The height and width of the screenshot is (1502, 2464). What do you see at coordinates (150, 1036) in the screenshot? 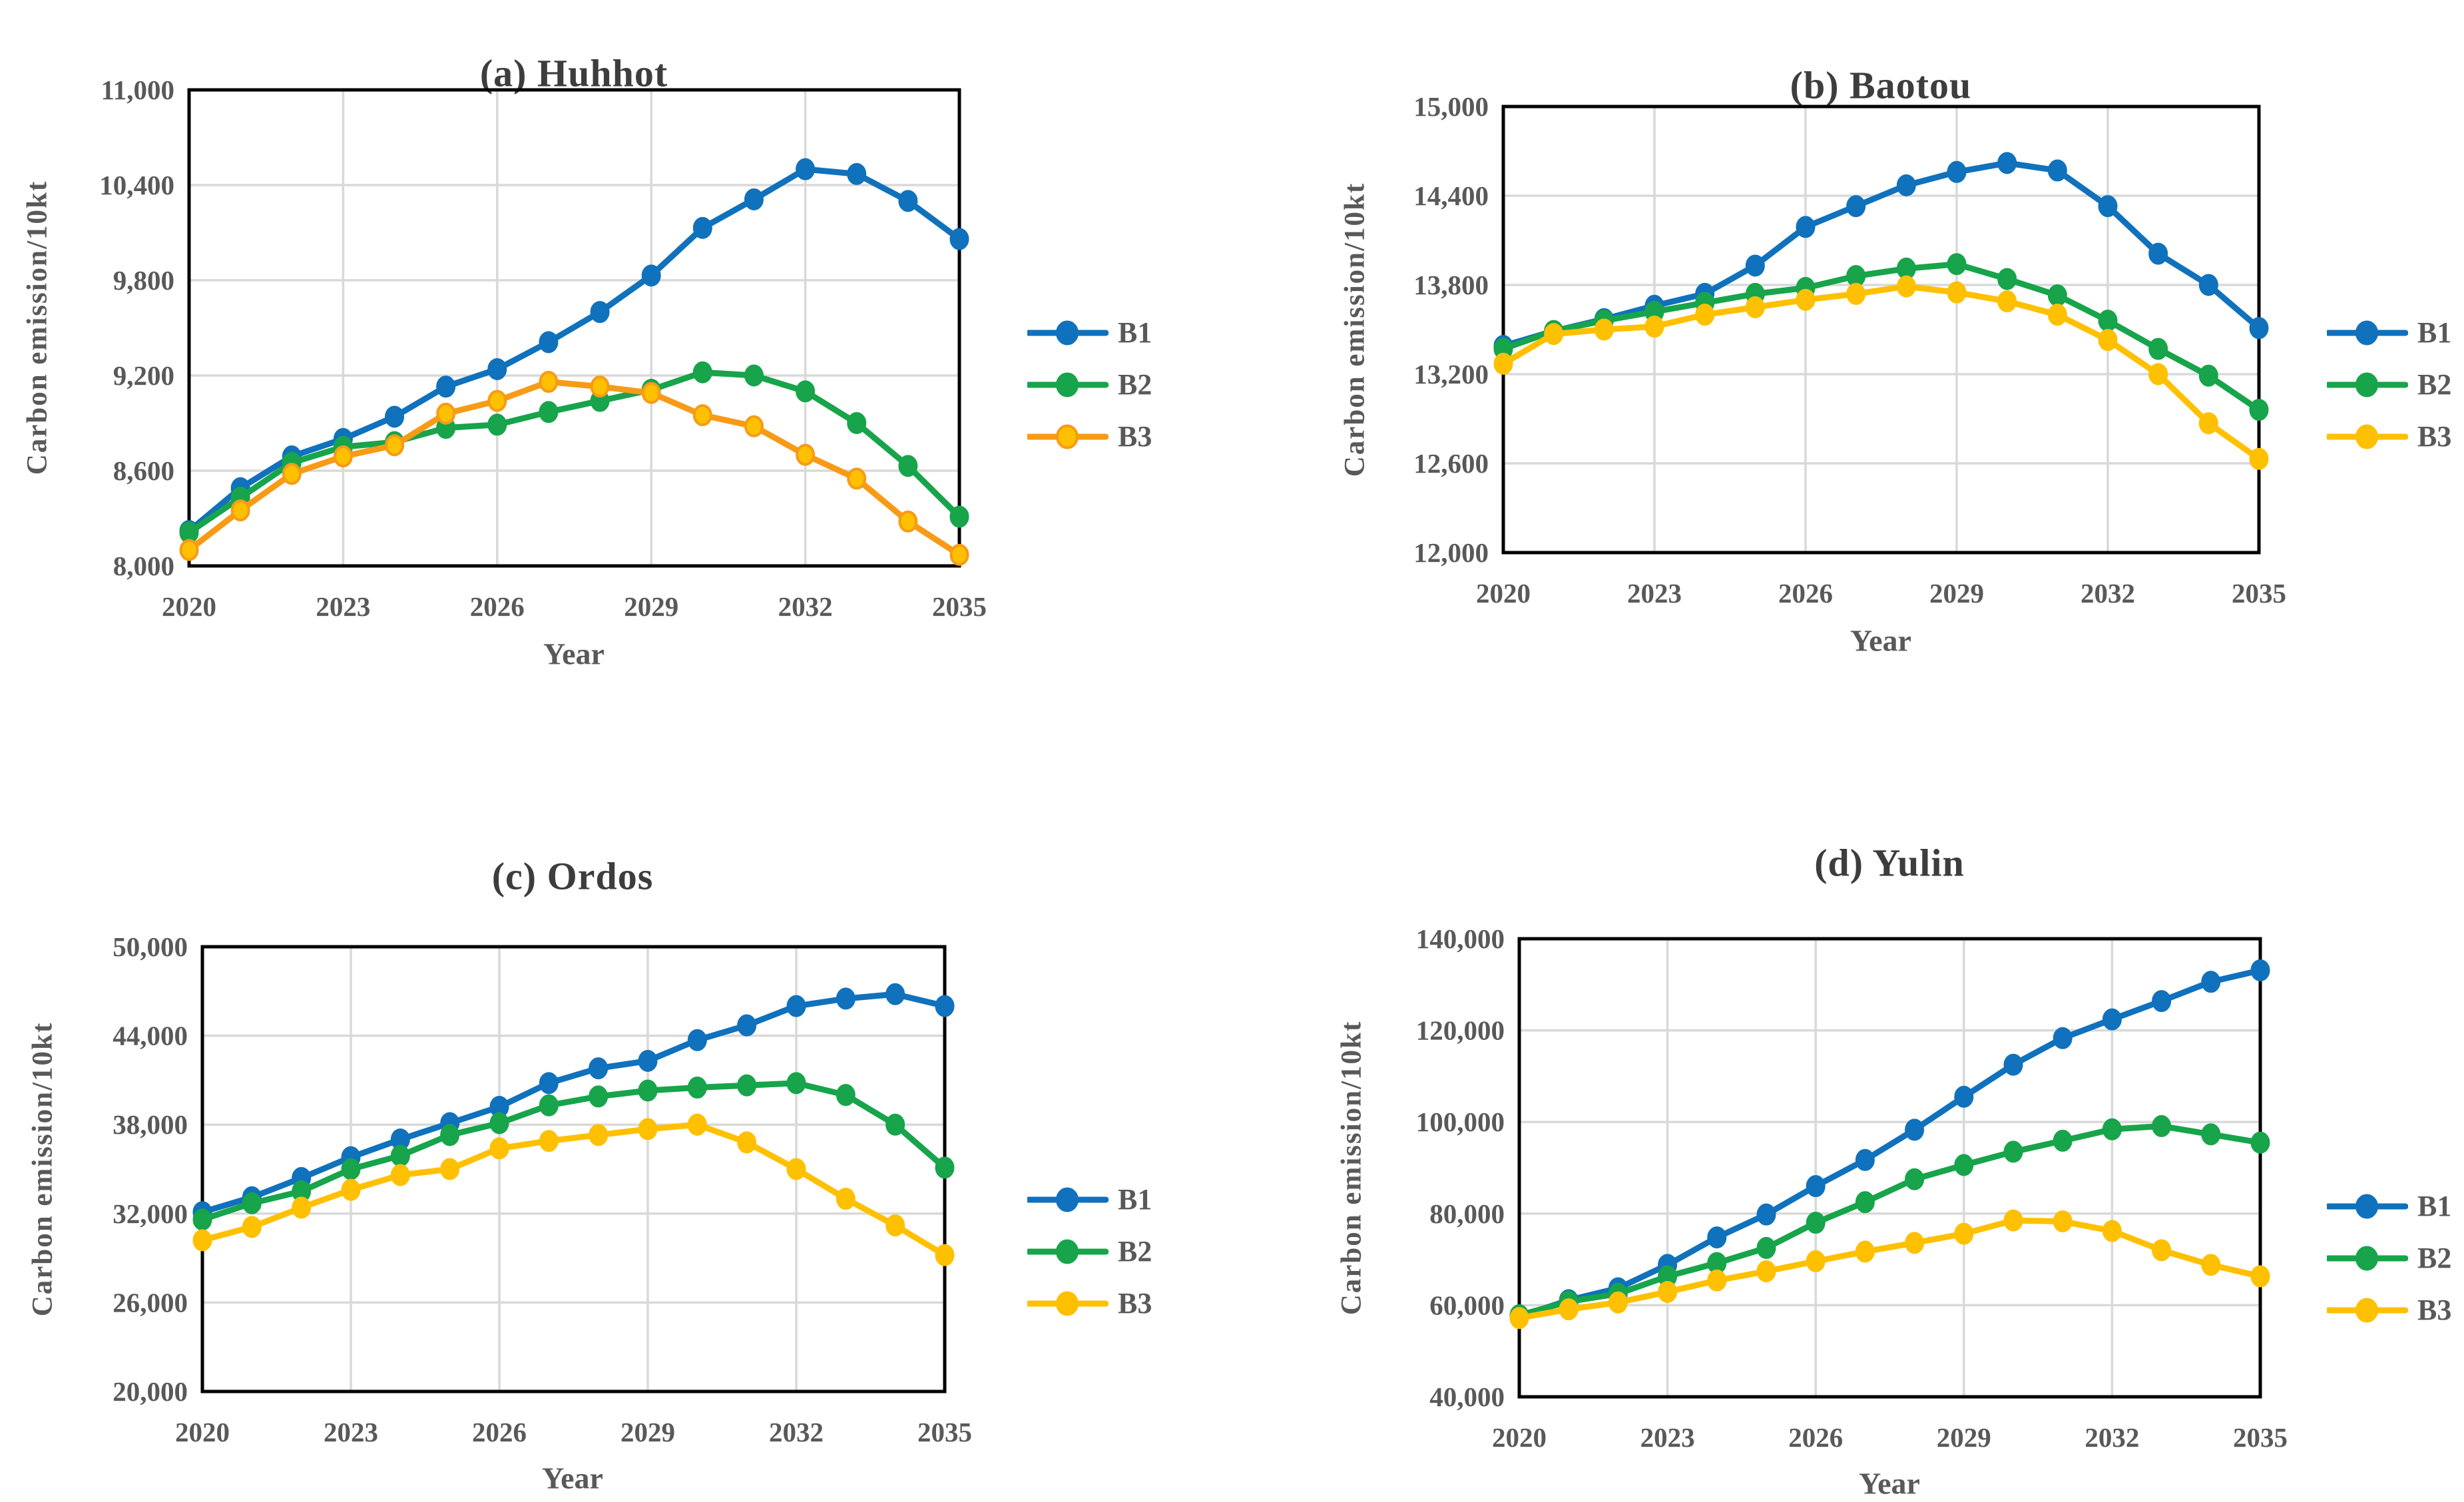
I see `svg-text: 44,000` at bounding box center [150, 1036].